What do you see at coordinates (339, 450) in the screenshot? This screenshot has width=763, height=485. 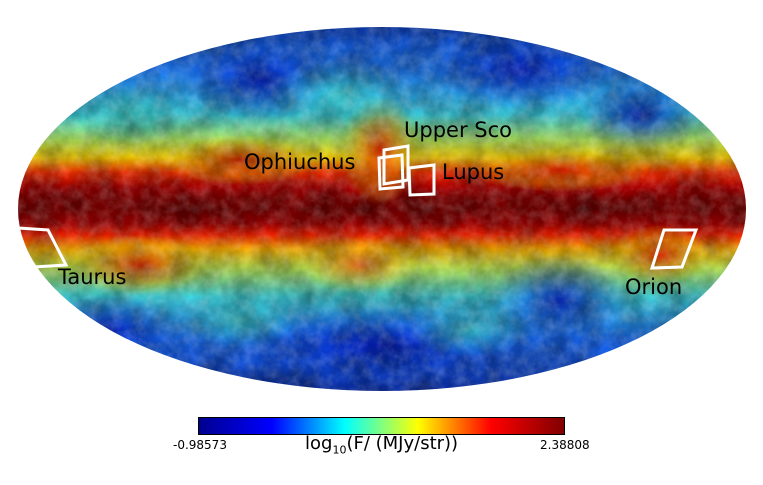 I see `colorbar-title-sub: 10` at bounding box center [339, 450].